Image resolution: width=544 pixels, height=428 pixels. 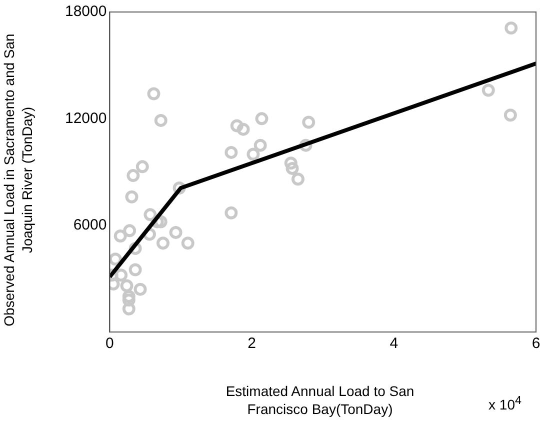 What do you see at coordinates (320, 400) in the screenshot?
I see `x-axis-title: Estimated Annual Load to San Francisco Bay(TonDay)` at bounding box center [320, 400].